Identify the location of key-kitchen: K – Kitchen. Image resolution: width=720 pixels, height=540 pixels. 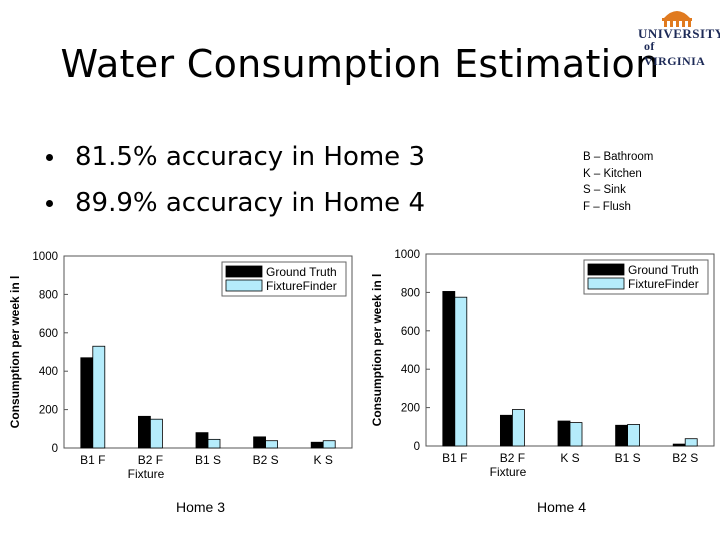
(612, 173).